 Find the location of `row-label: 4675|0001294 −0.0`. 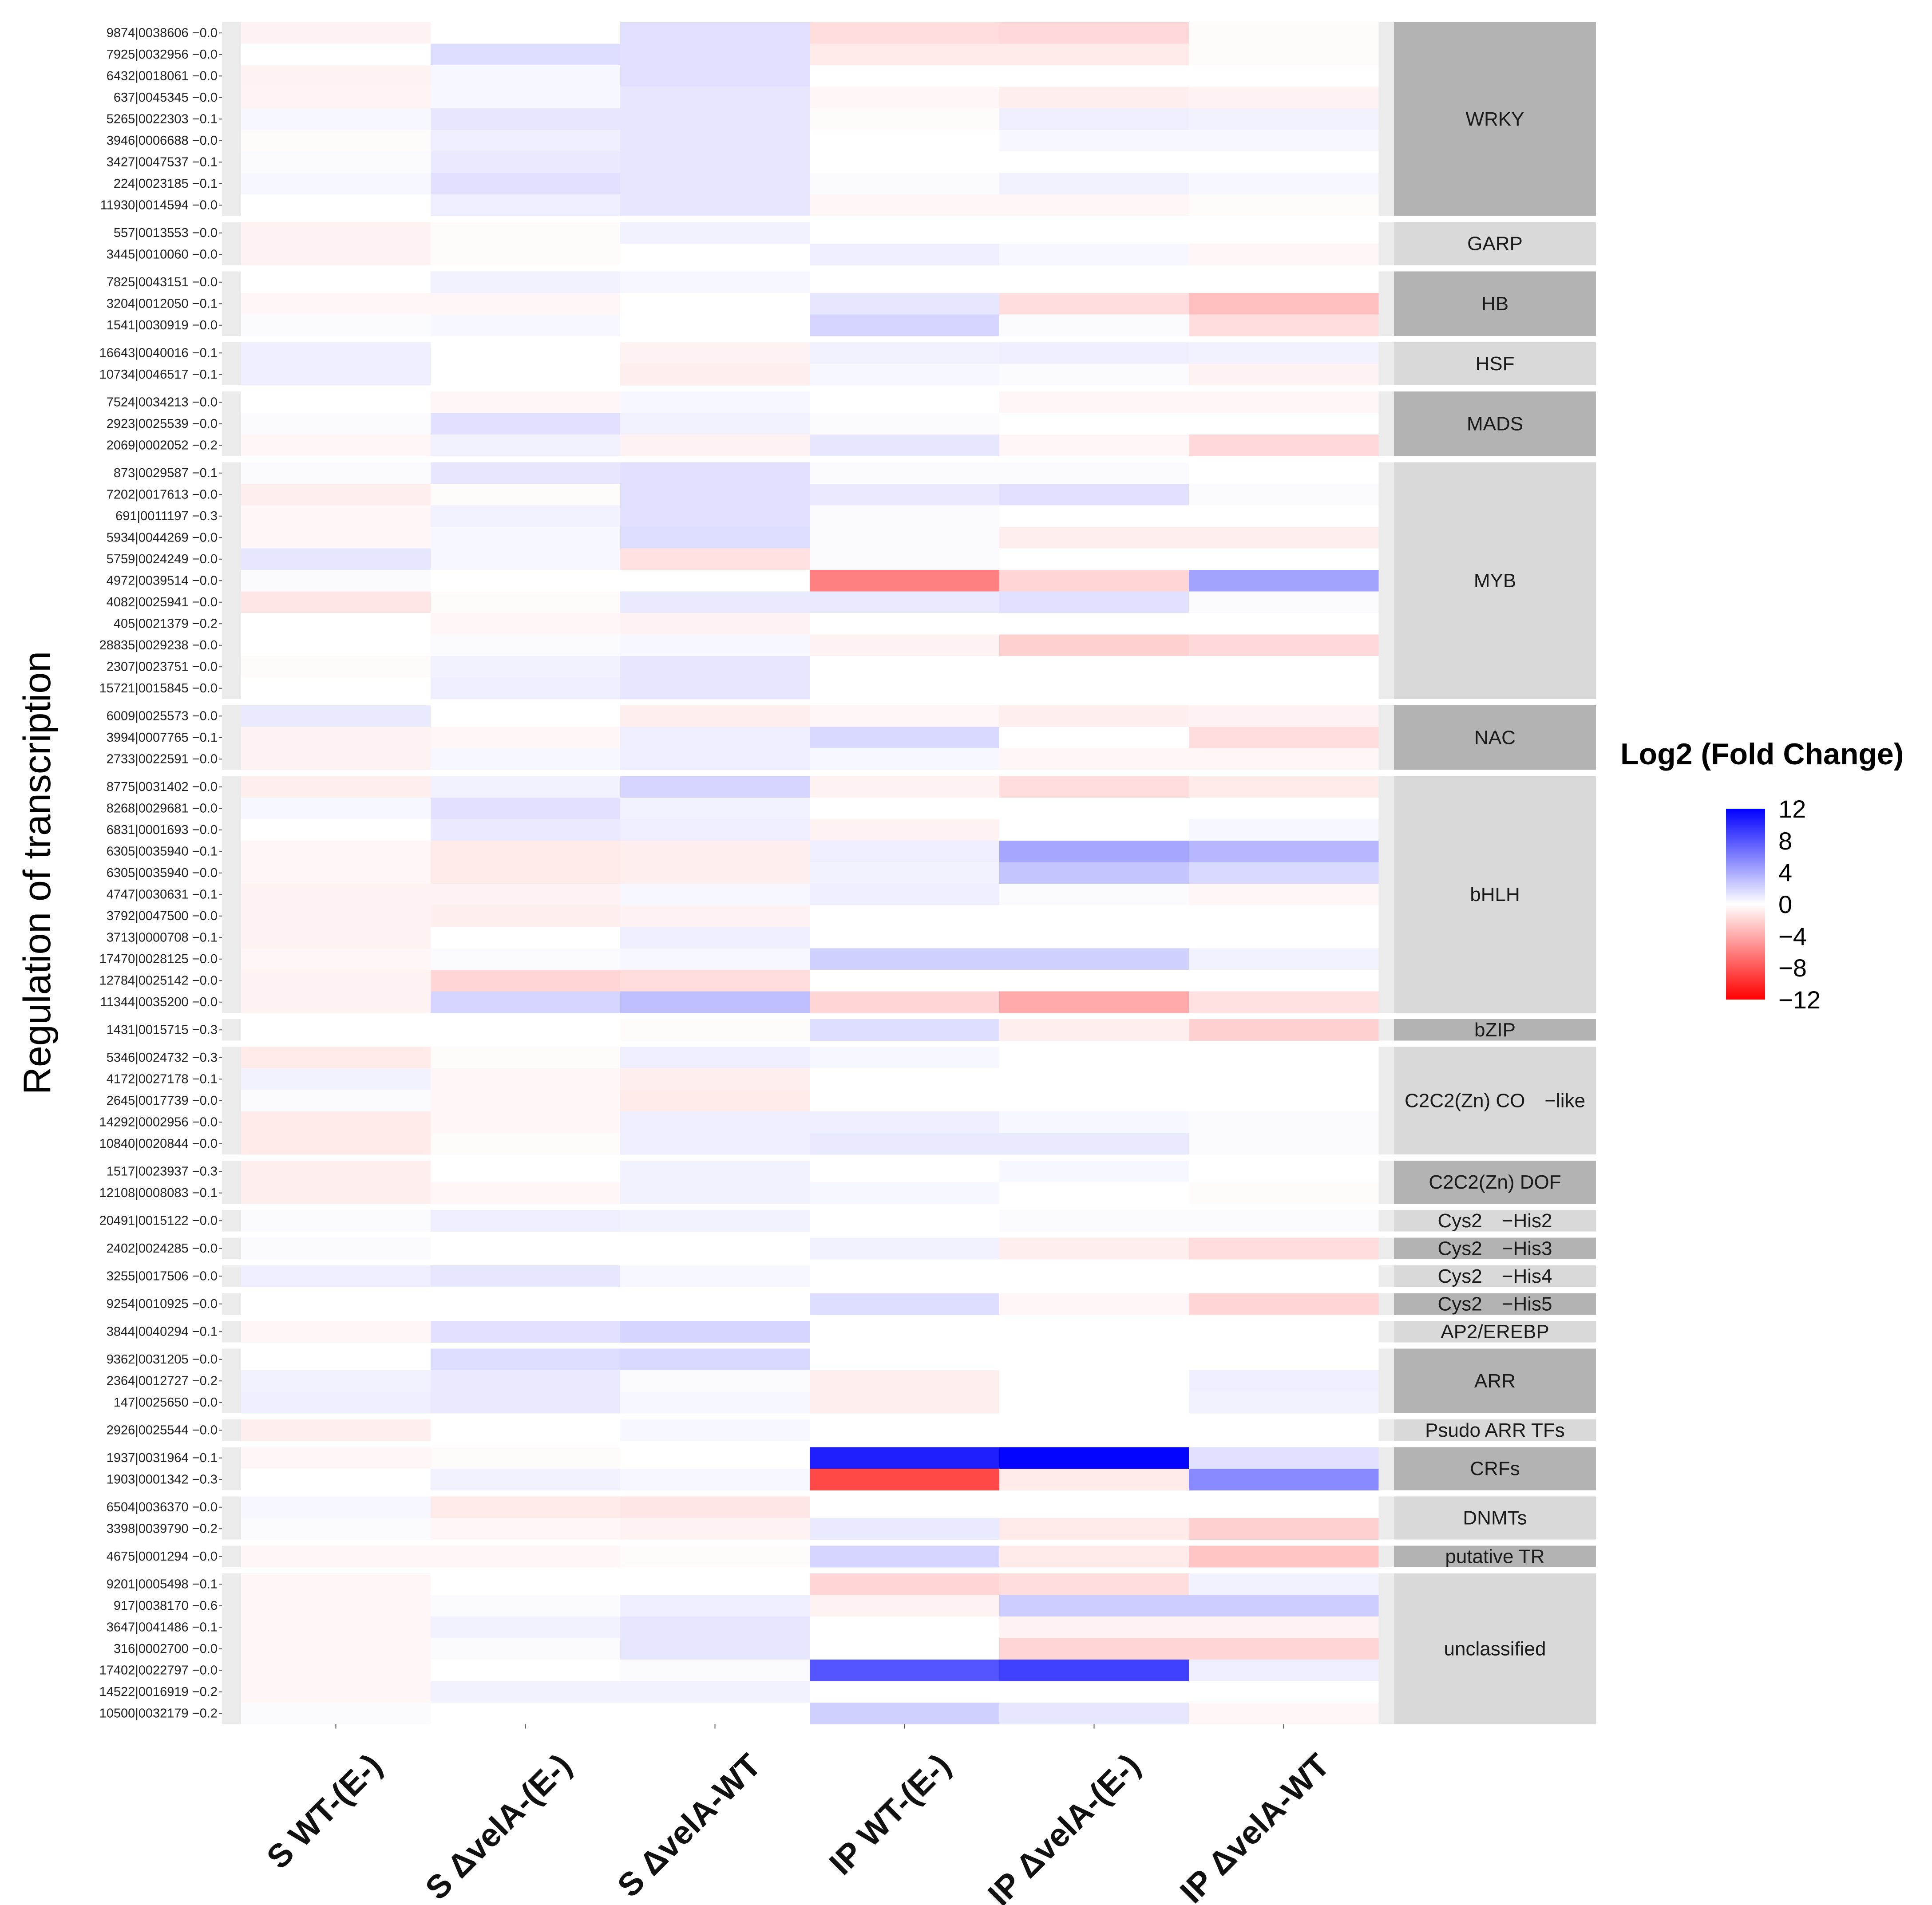

row-label: 4675|0001294 −0.0 is located at coordinates (162, 1556).